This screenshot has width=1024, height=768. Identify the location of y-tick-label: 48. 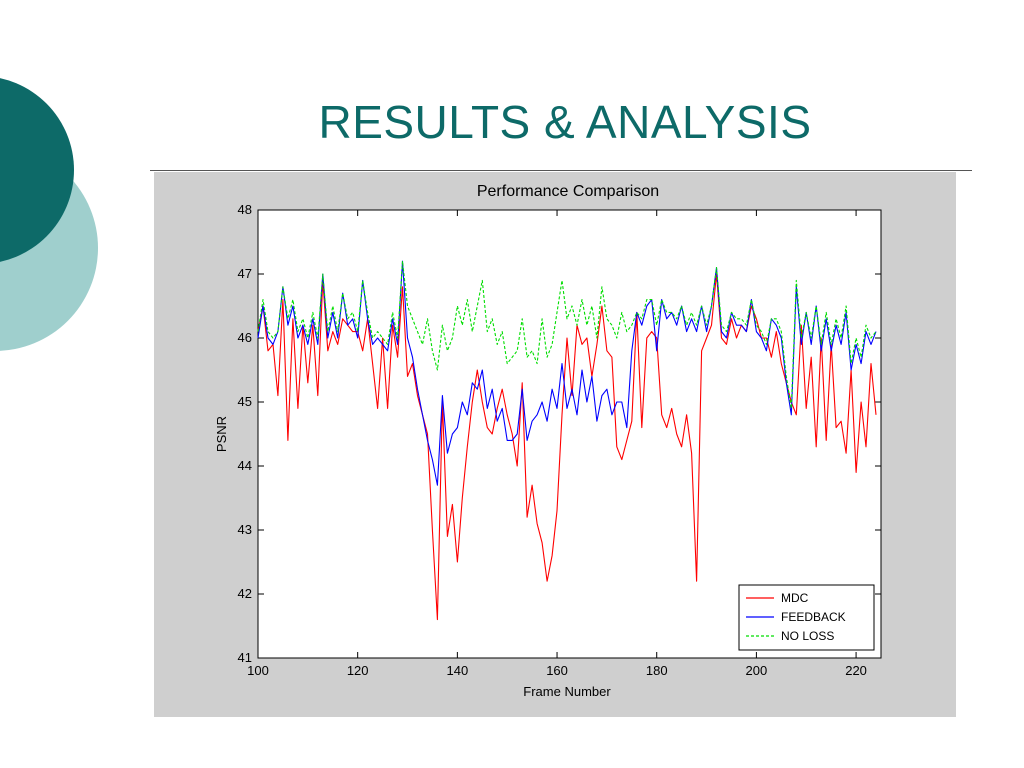
(245, 209).